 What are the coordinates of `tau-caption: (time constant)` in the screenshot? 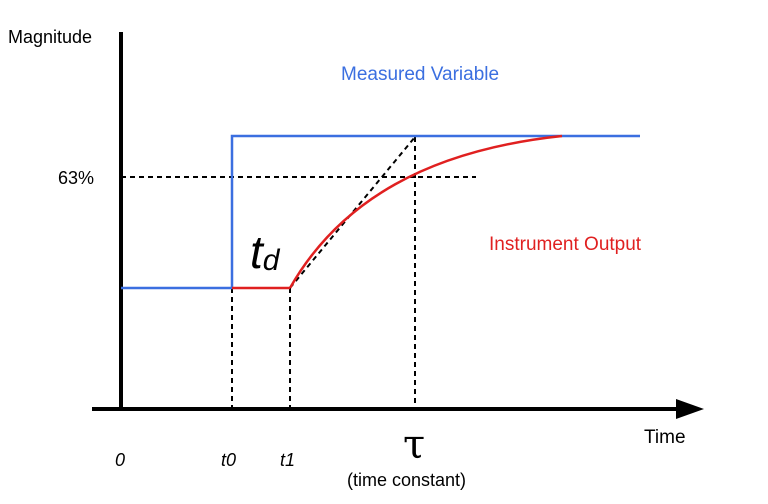 It's located at (406, 480).